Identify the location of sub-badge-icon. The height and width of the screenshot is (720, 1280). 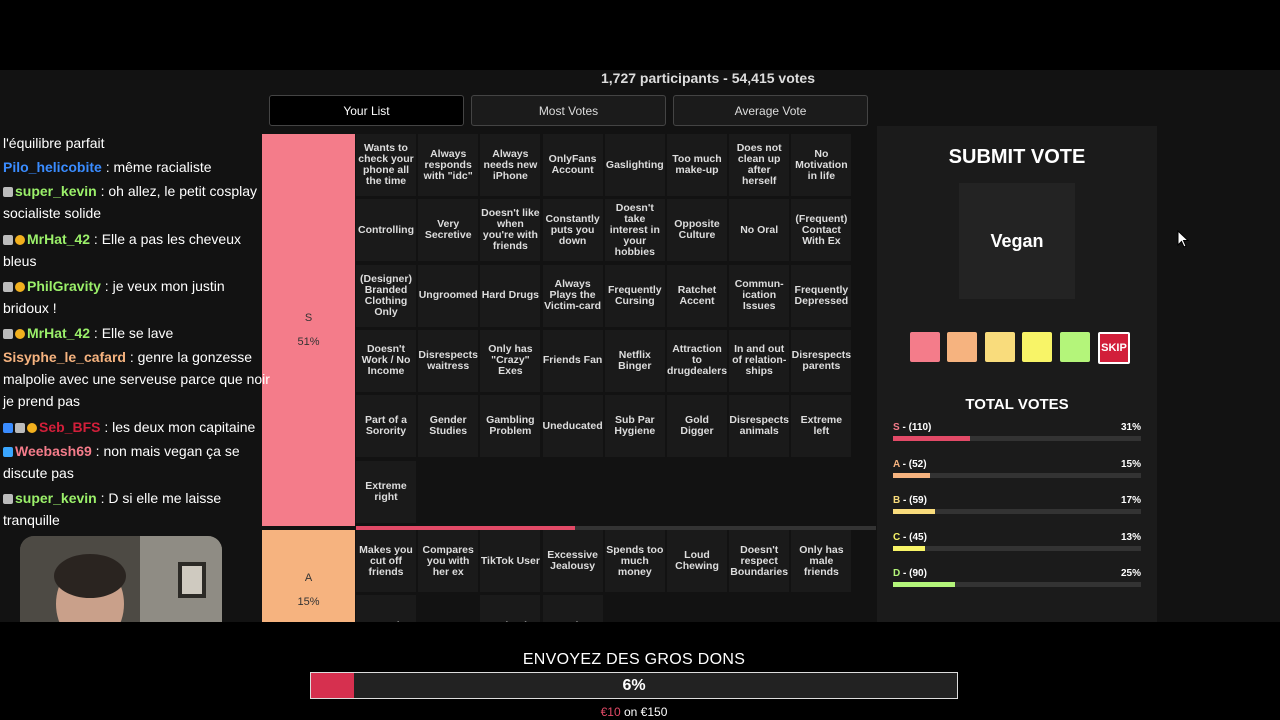
(8, 192).